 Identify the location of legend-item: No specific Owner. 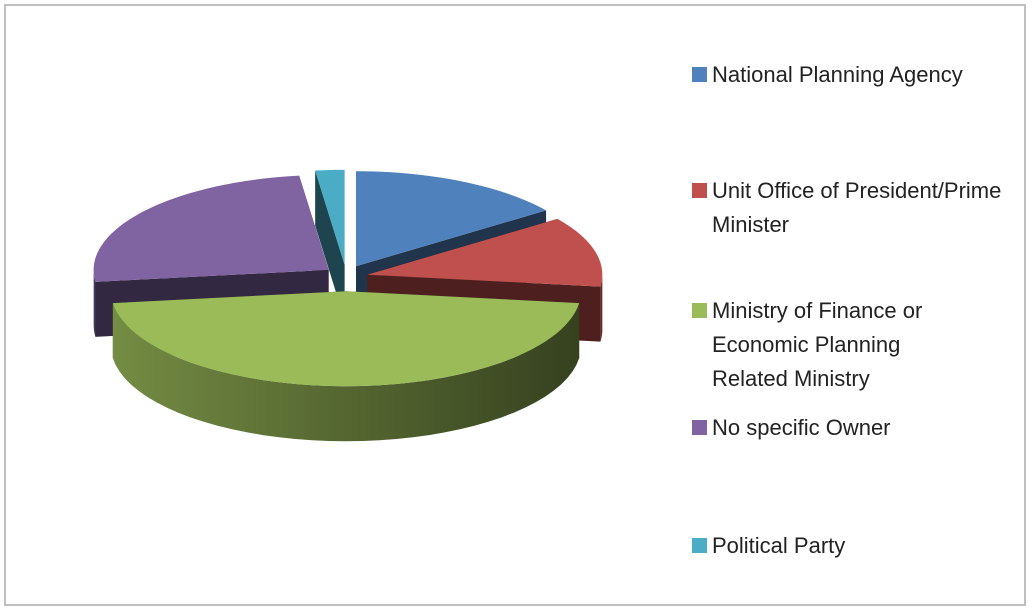
(852, 428).